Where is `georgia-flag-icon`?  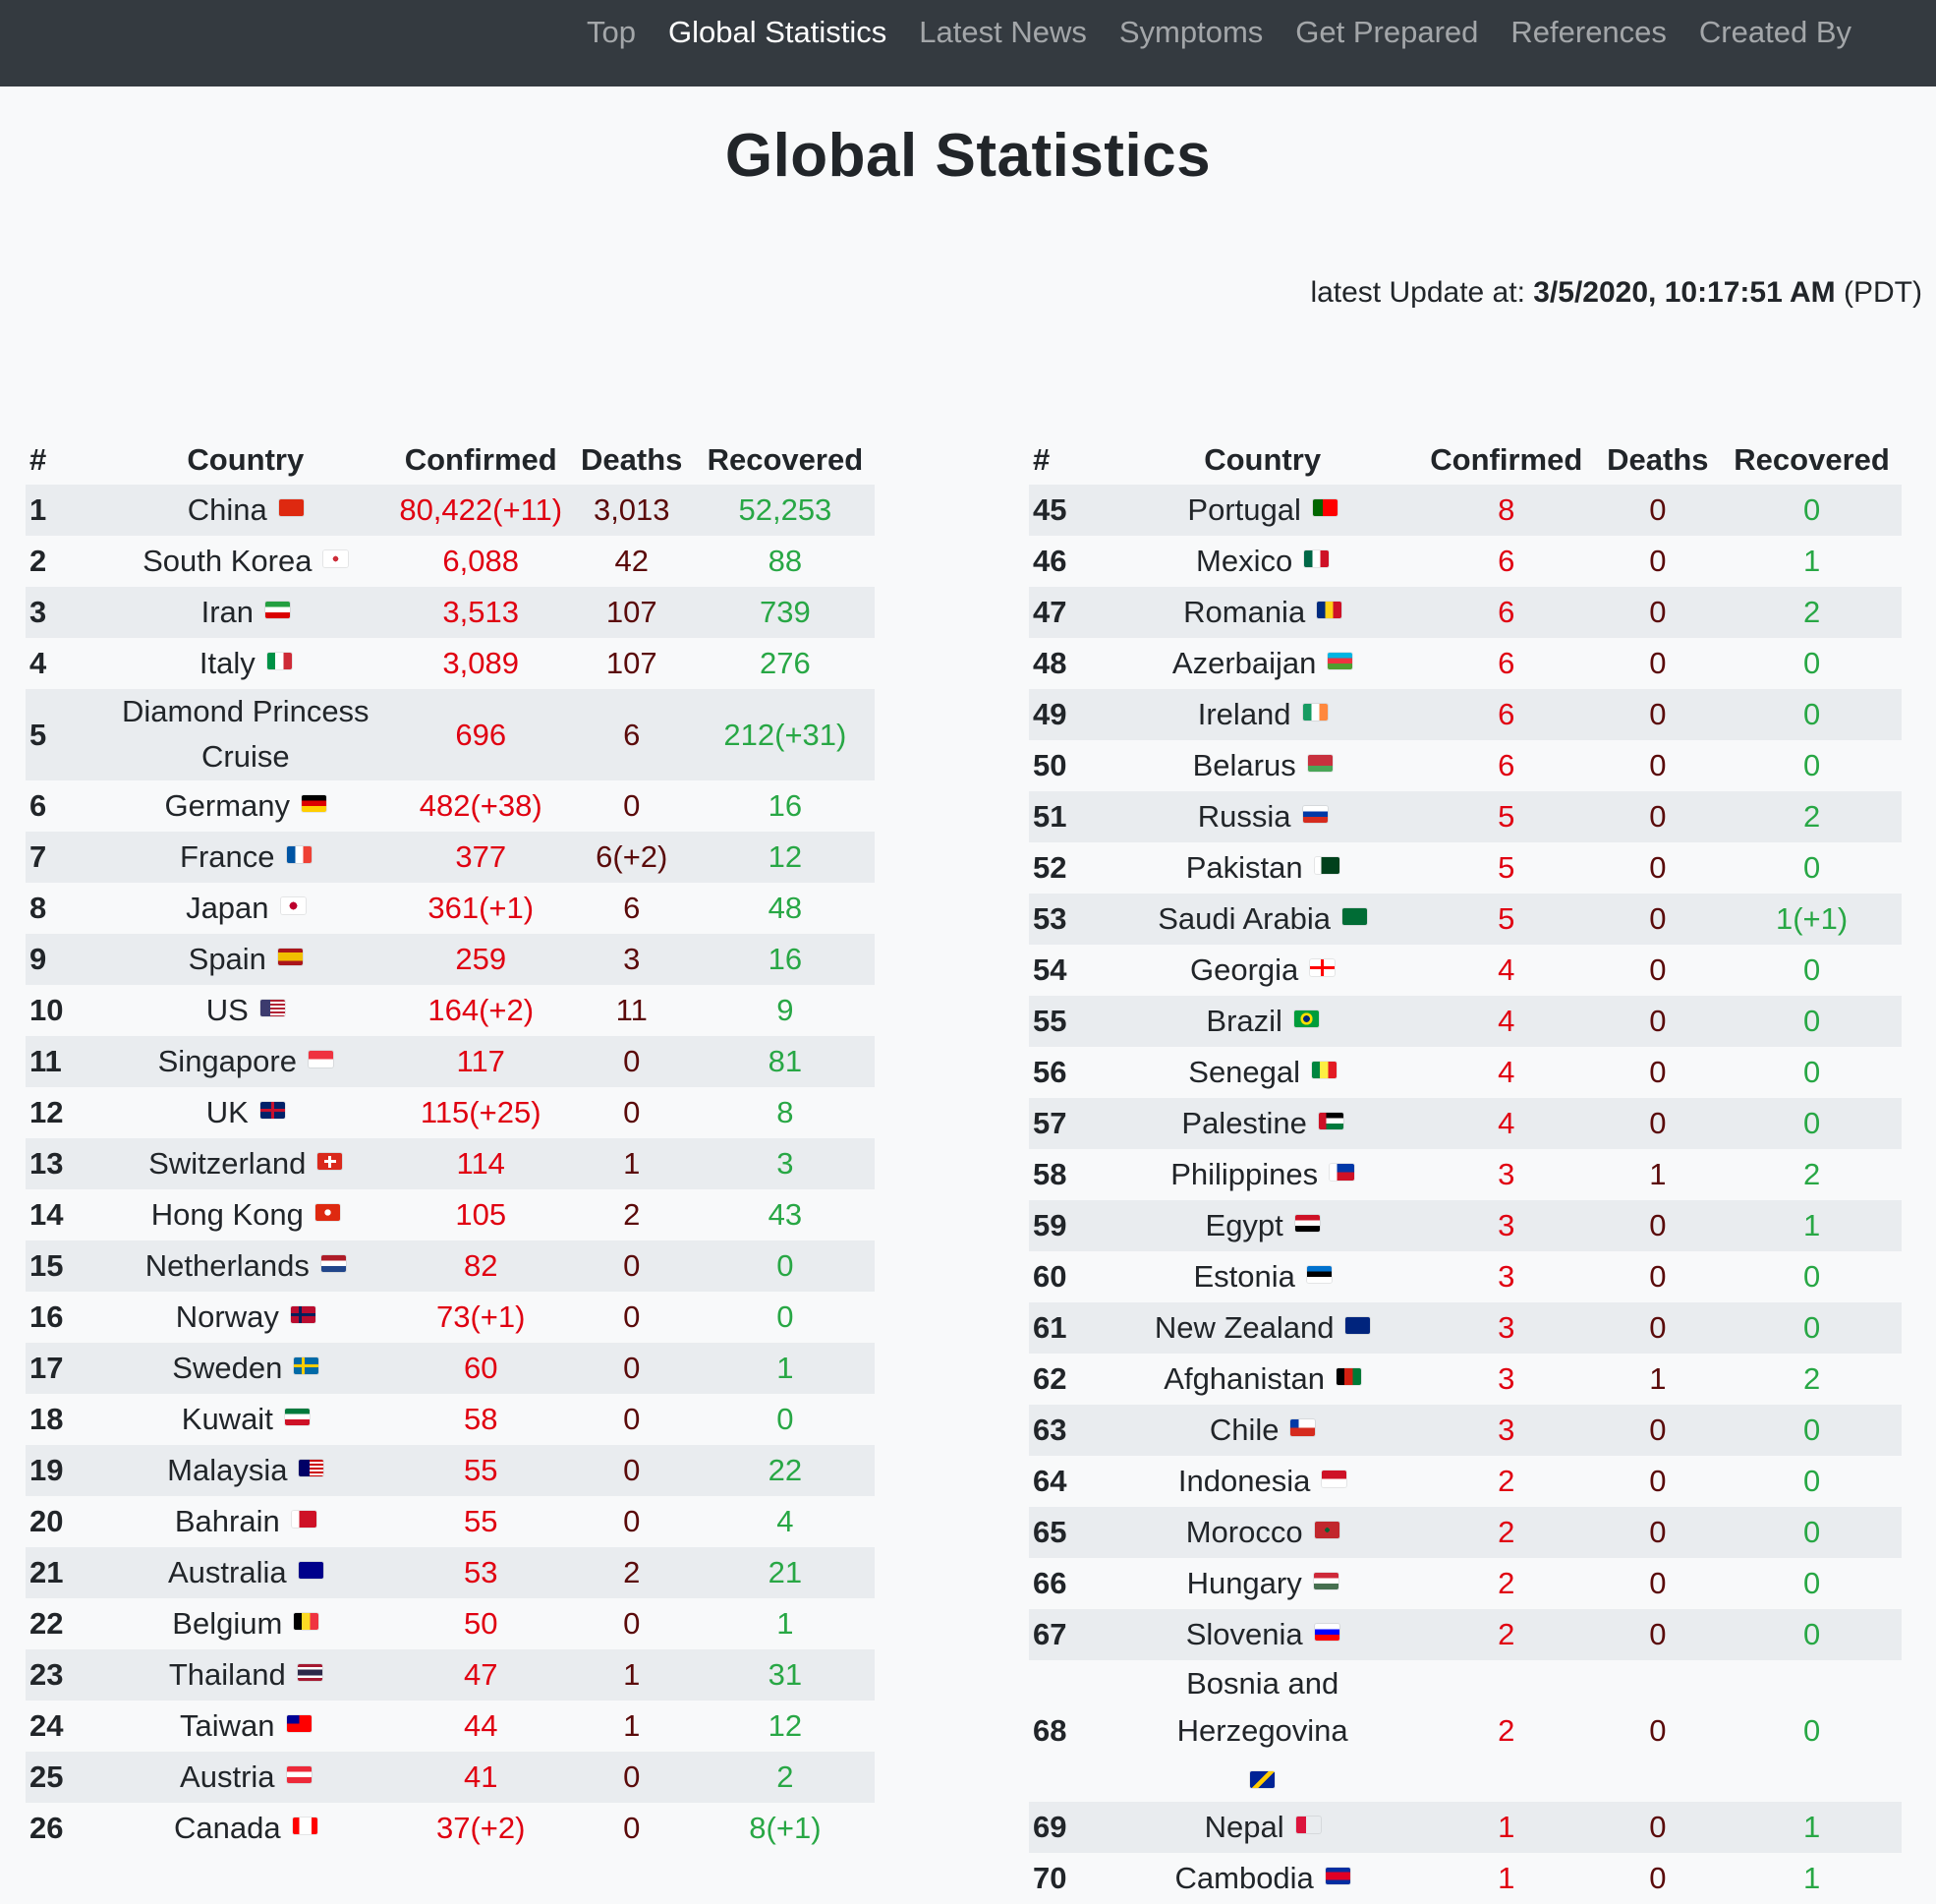 georgia-flag-icon is located at coordinates (1323, 968).